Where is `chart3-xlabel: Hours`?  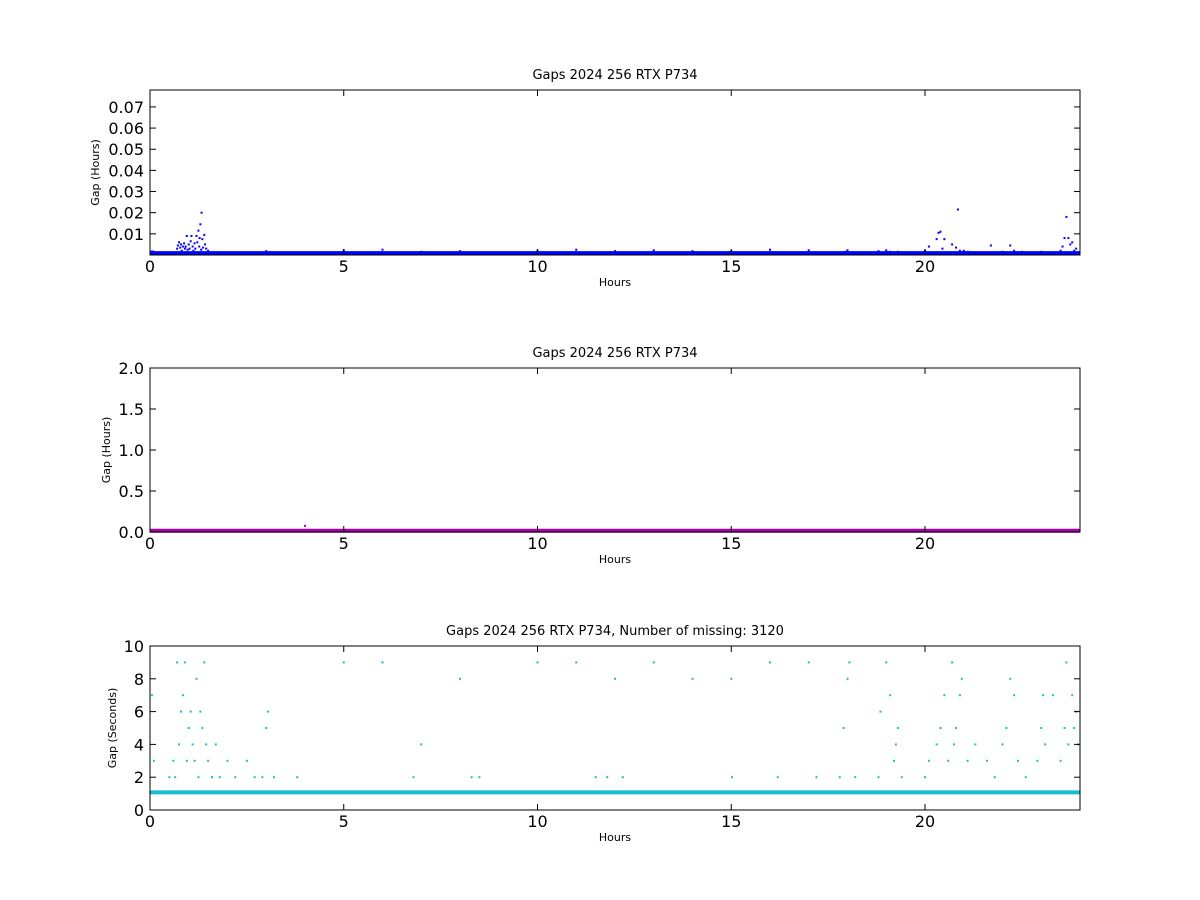 chart3-xlabel: Hours is located at coordinates (615, 837).